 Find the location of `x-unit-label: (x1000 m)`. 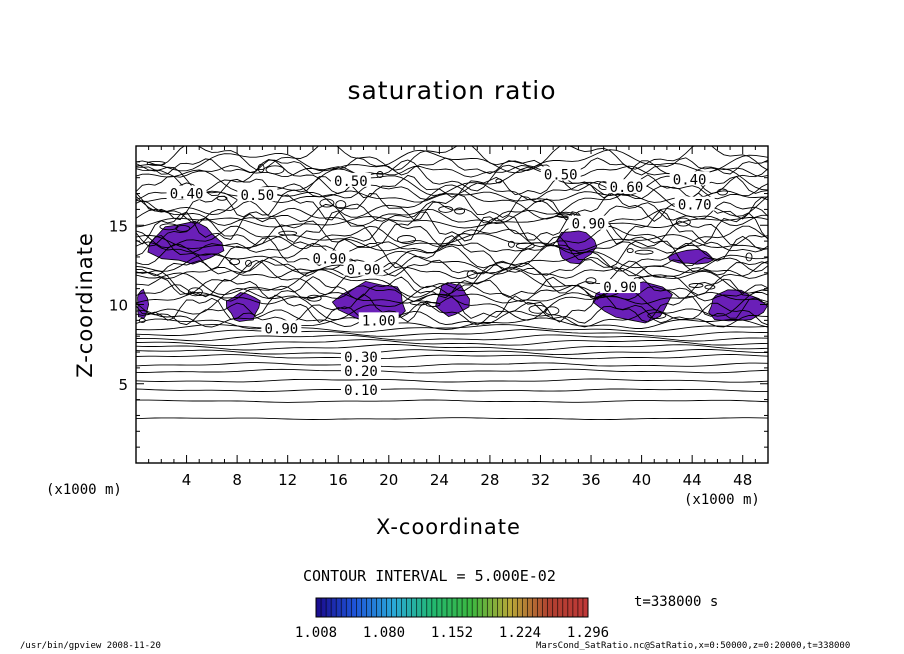

x-unit-label: (x1000 m) is located at coordinates (84, 490).